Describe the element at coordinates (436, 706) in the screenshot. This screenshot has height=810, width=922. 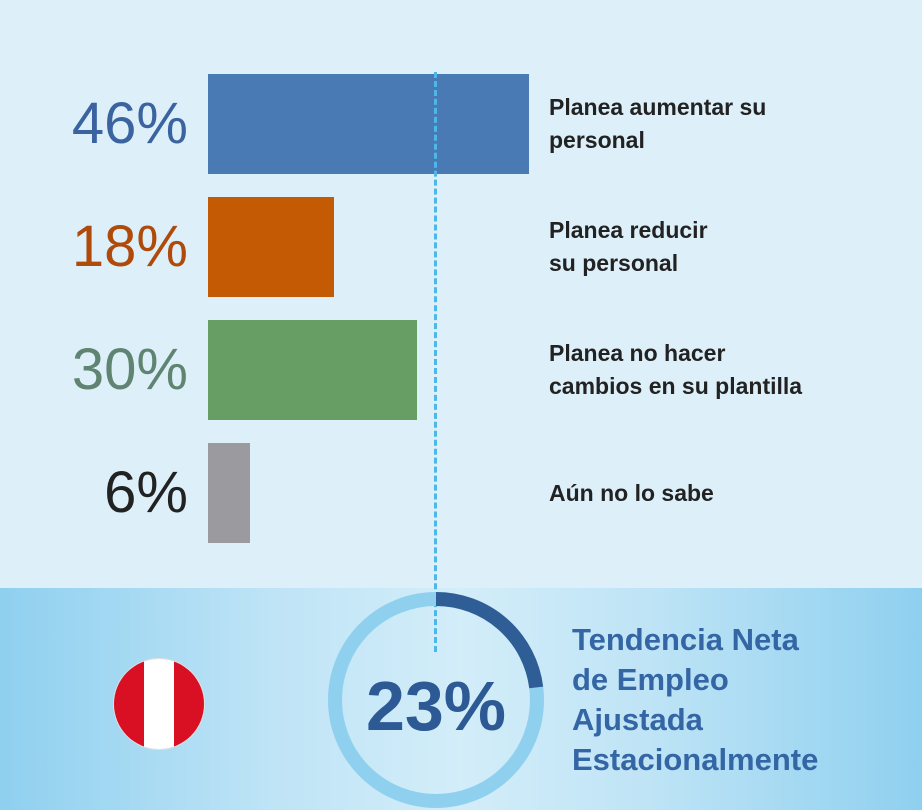
I see `net-trend-value: 23%` at that location.